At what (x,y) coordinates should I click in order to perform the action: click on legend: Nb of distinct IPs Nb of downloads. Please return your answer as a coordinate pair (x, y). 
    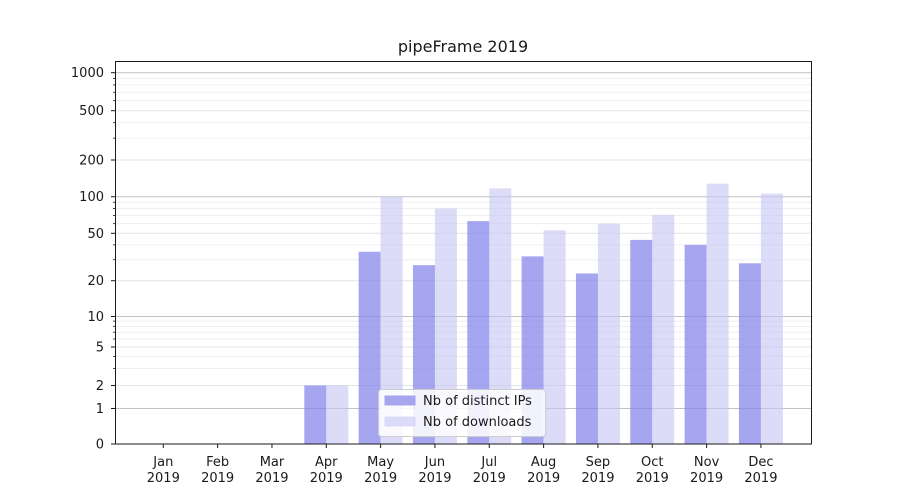
    Looking at the image, I should click on (462, 413).